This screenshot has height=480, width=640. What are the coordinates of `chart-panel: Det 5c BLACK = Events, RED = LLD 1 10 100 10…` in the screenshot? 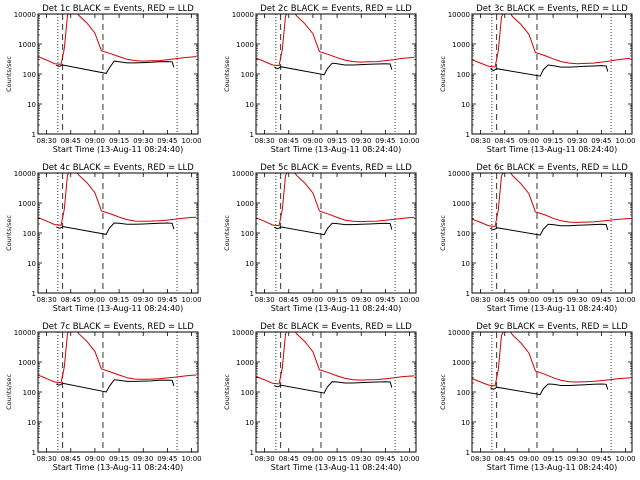 It's located at (321, 238).